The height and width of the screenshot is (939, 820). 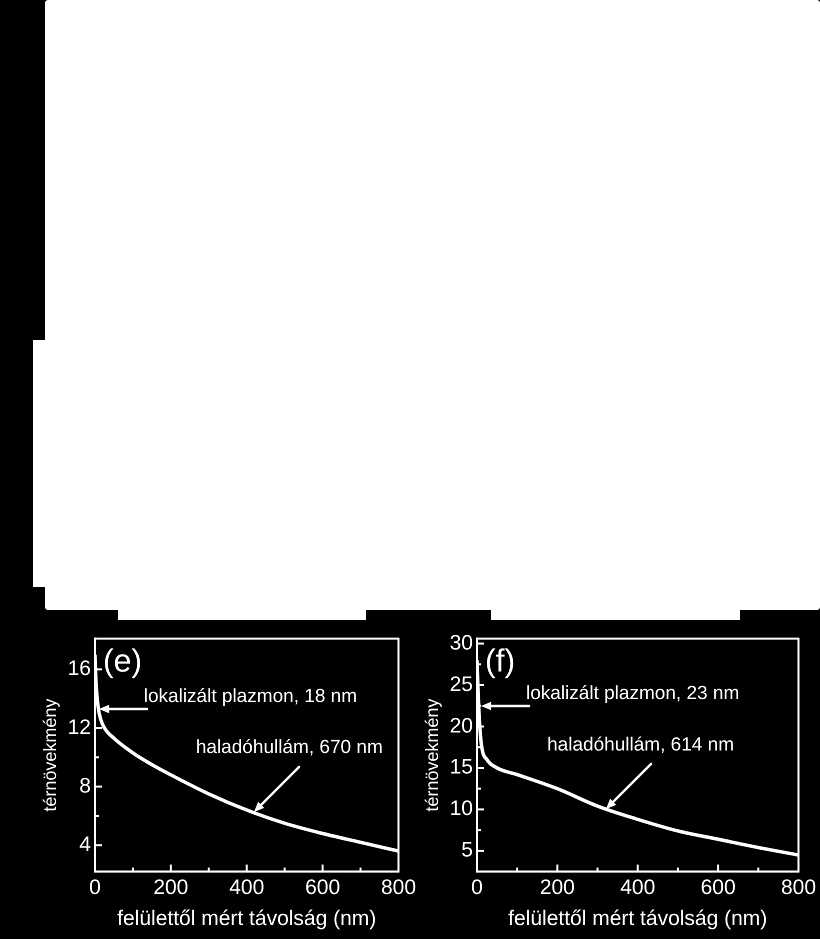 I want to click on y-tick-label: 15, so click(x=461, y=767).